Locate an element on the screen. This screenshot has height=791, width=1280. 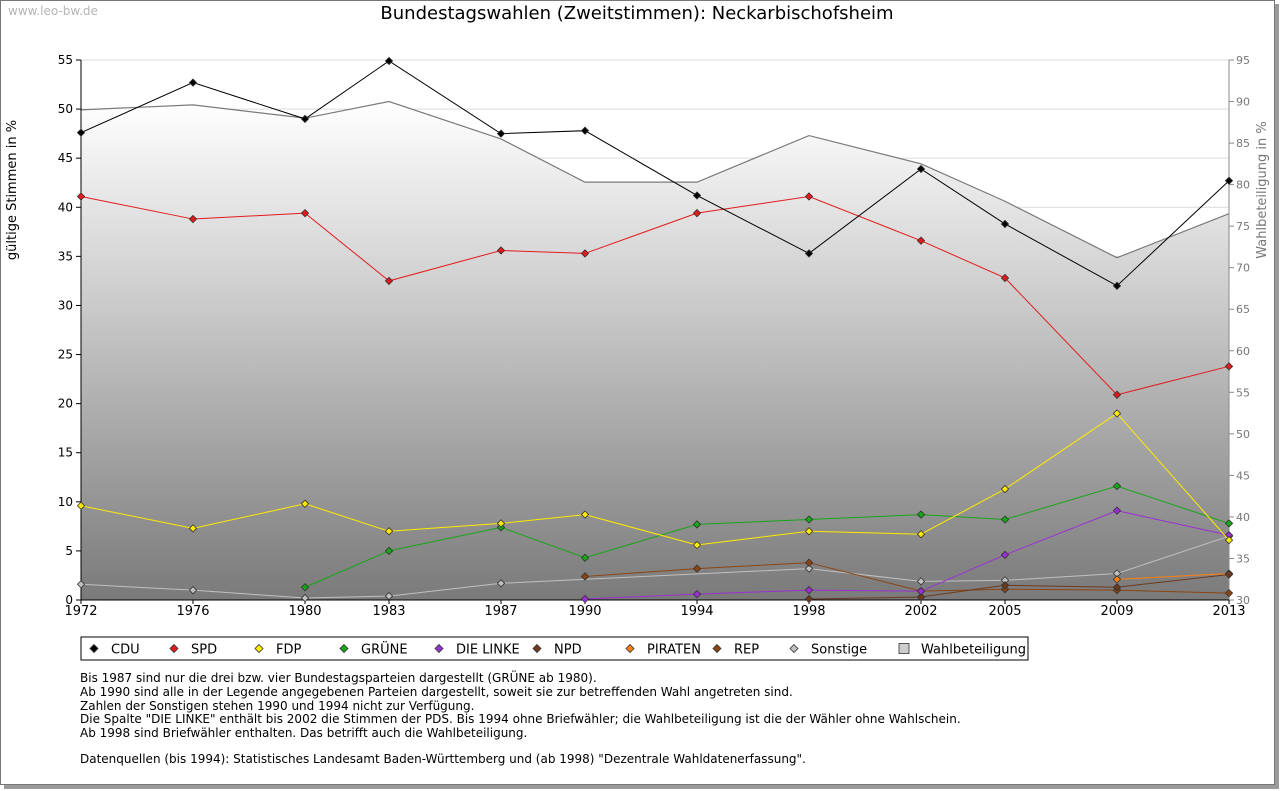
series-line-sonstige is located at coordinates (655, 567).